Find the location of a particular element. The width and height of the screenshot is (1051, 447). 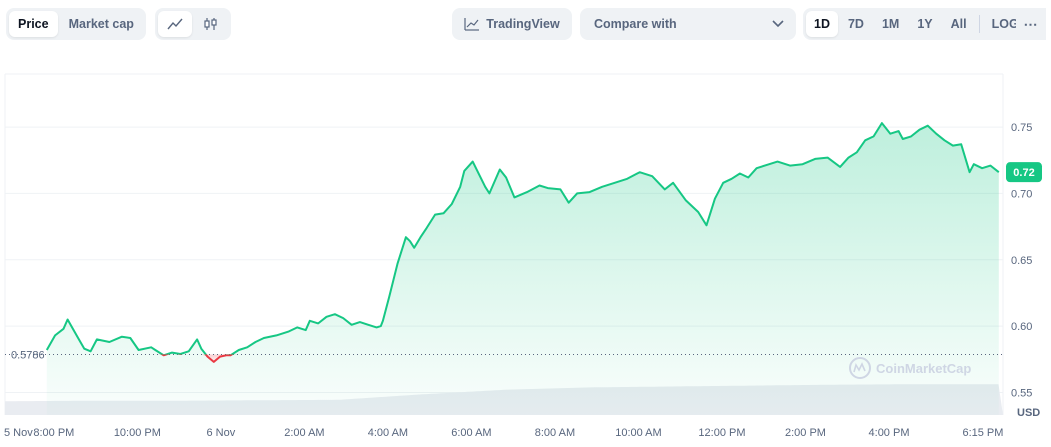

baseline-label: 0.5786 is located at coordinates (28, 355).